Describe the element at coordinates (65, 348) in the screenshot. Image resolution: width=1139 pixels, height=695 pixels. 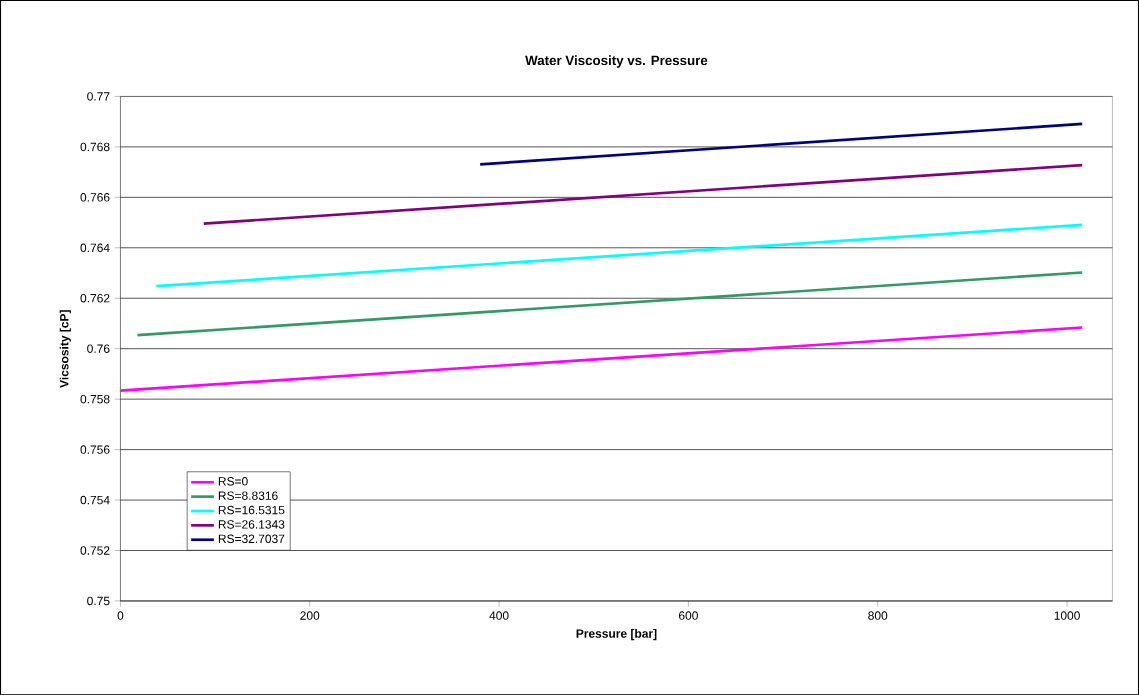
I see `y-axis-title: Vicsosity [cP]` at that location.